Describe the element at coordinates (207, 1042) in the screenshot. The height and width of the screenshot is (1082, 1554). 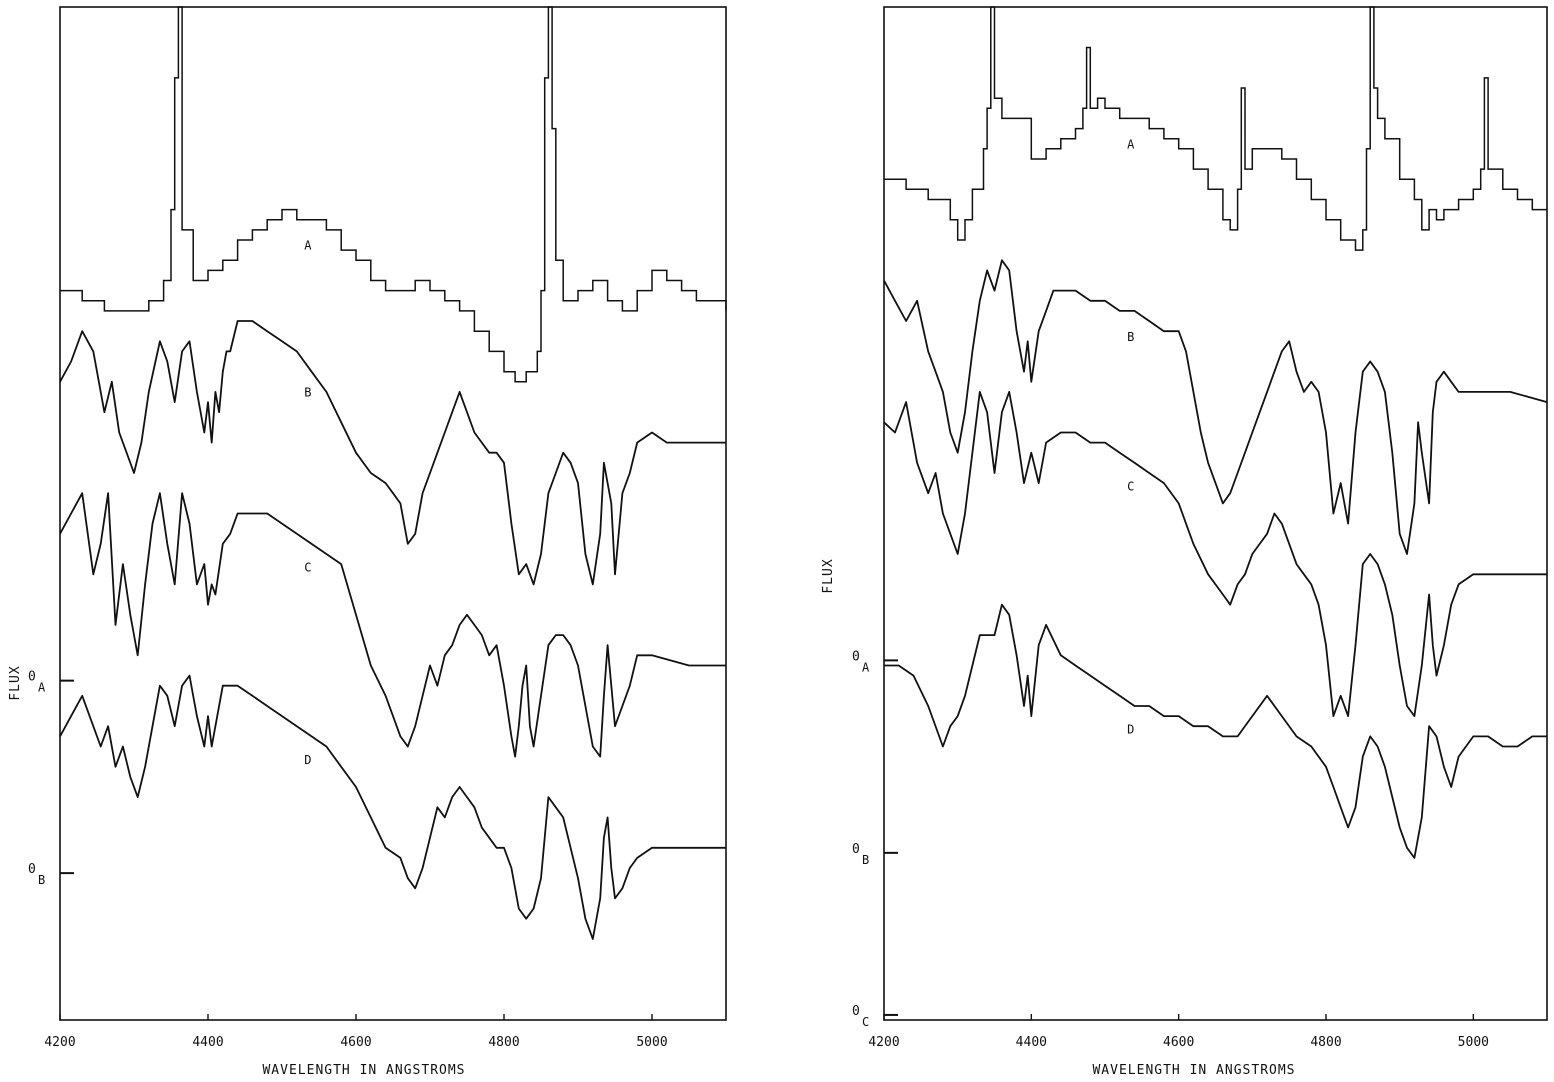
I see `left-xtick-label-1: 4400` at that location.